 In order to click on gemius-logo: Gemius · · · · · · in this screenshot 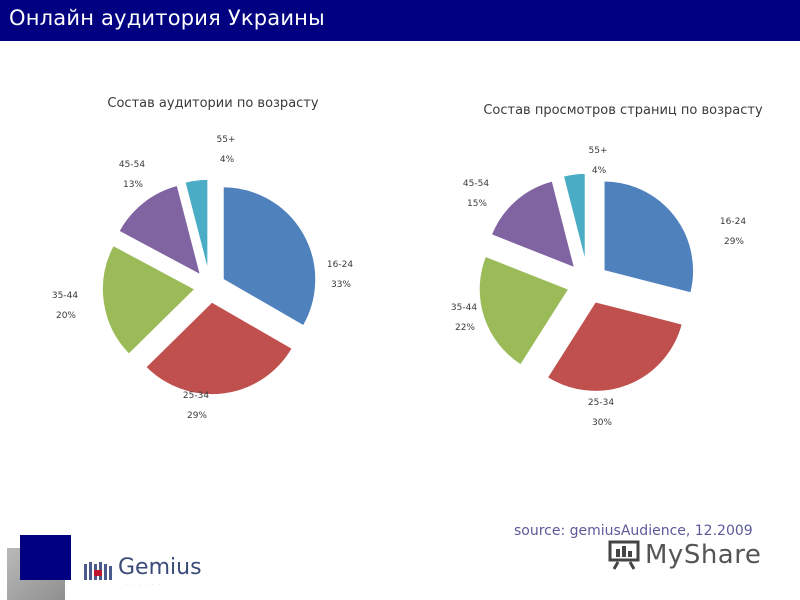, I will do `click(152, 572)`.